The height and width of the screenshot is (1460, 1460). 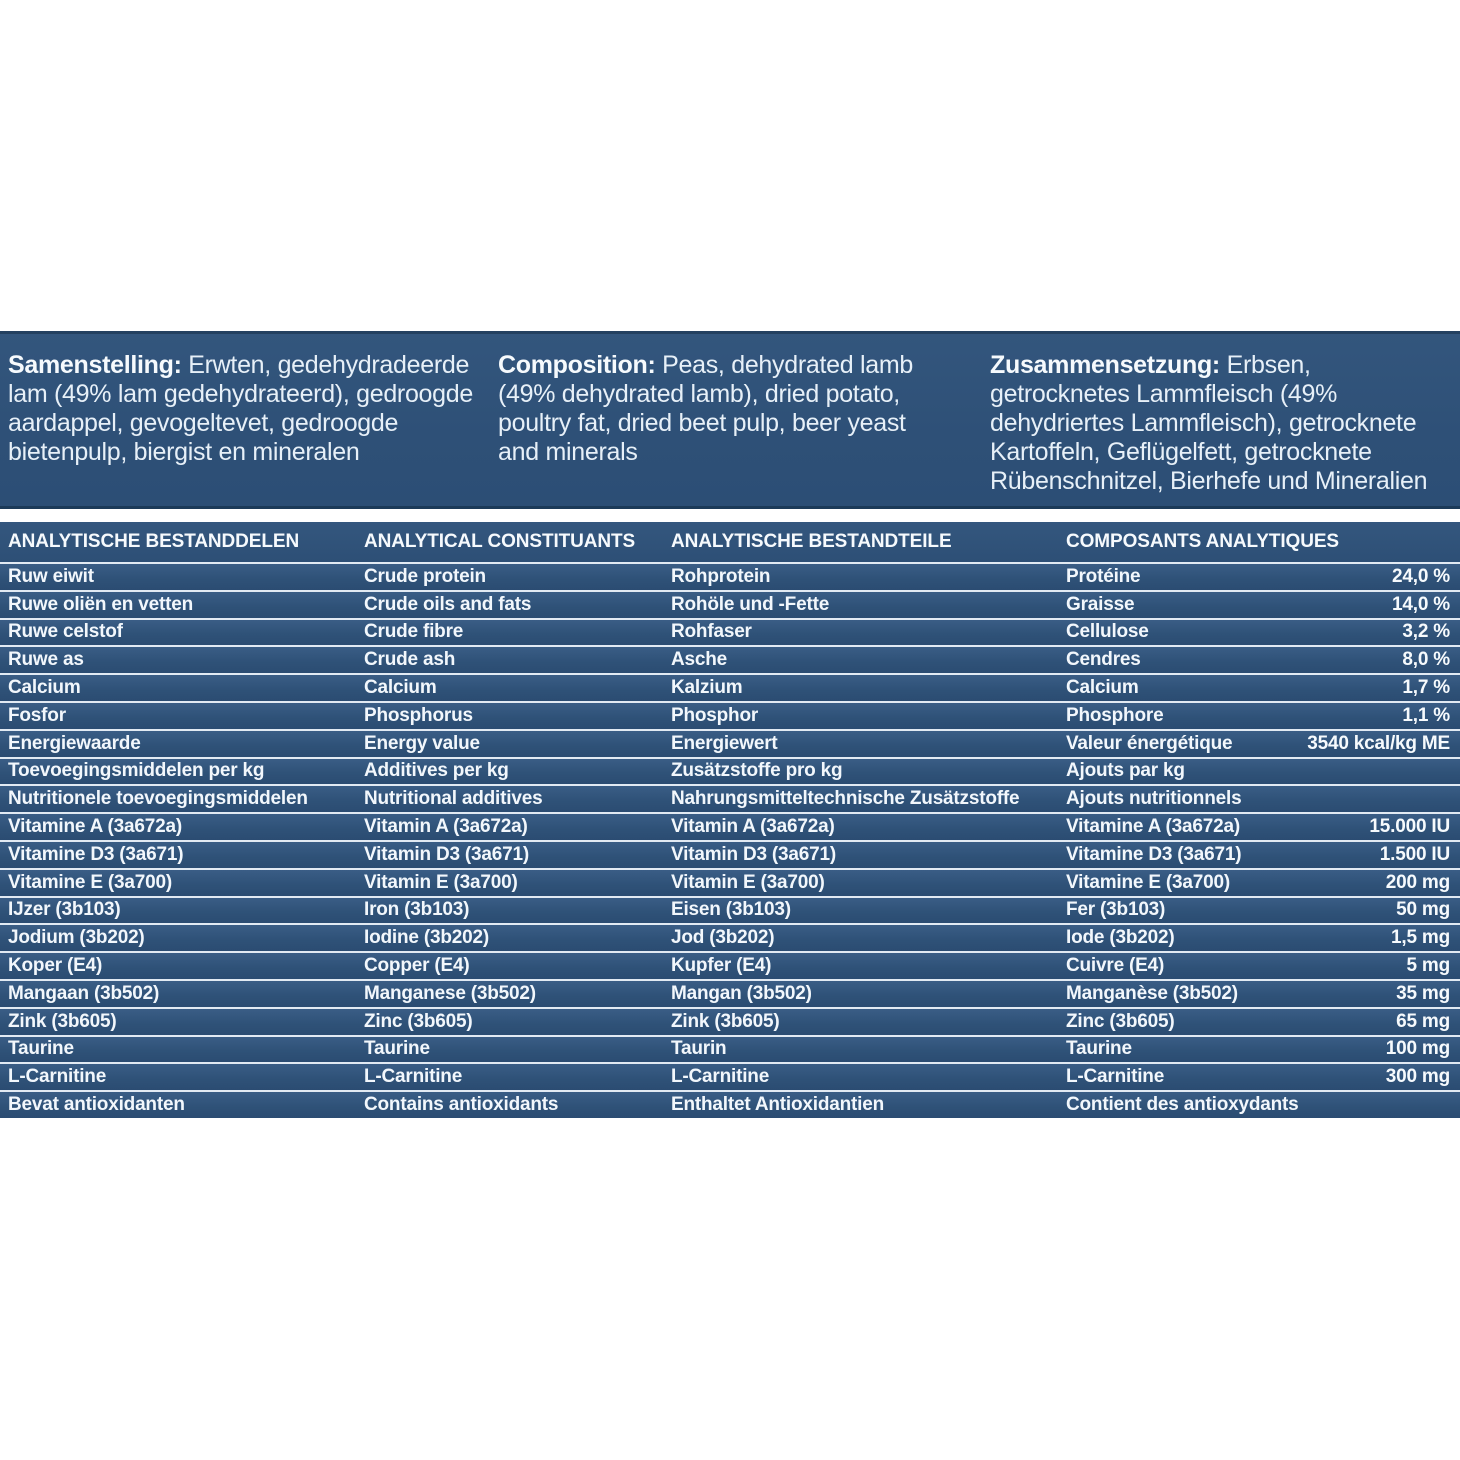 What do you see at coordinates (1263, 966) in the screenshot?
I see `row-cell-fr-and-value: Cuivre (E4) 5 mg` at bounding box center [1263, 966].